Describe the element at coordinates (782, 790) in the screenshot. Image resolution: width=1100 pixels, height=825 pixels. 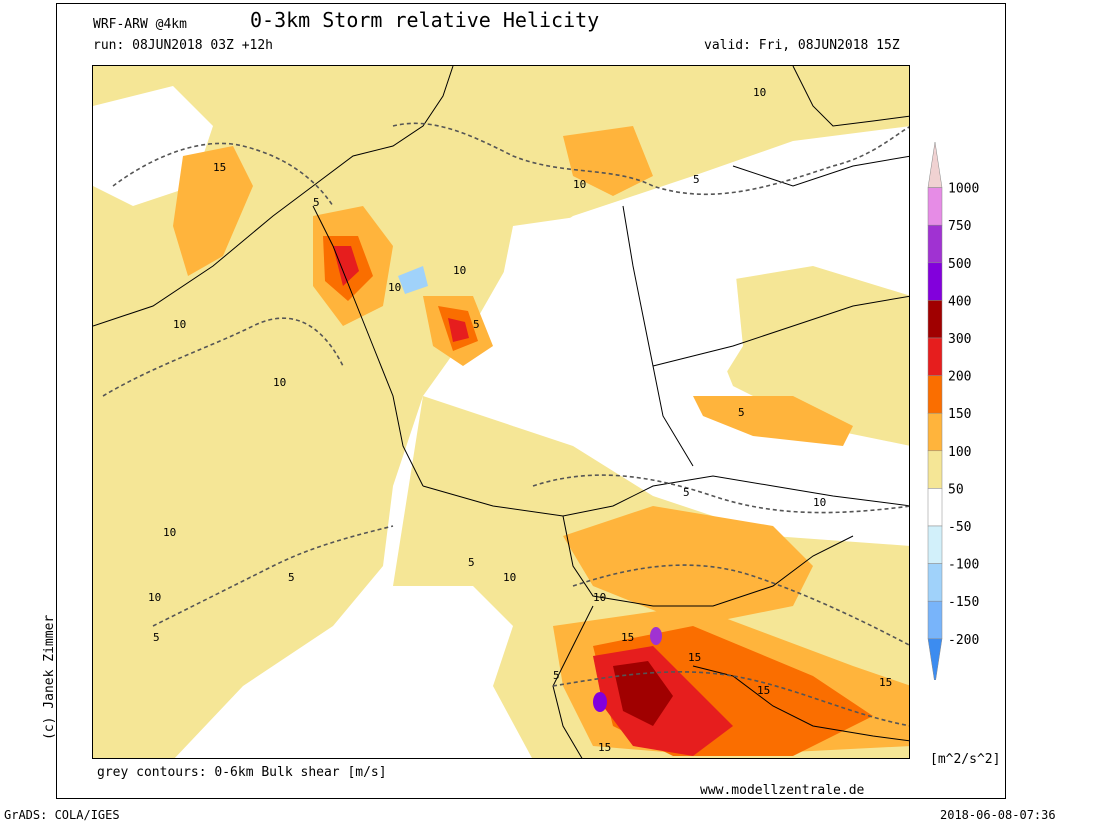
I see `website-link: www.modellzentrale.de` at that location.